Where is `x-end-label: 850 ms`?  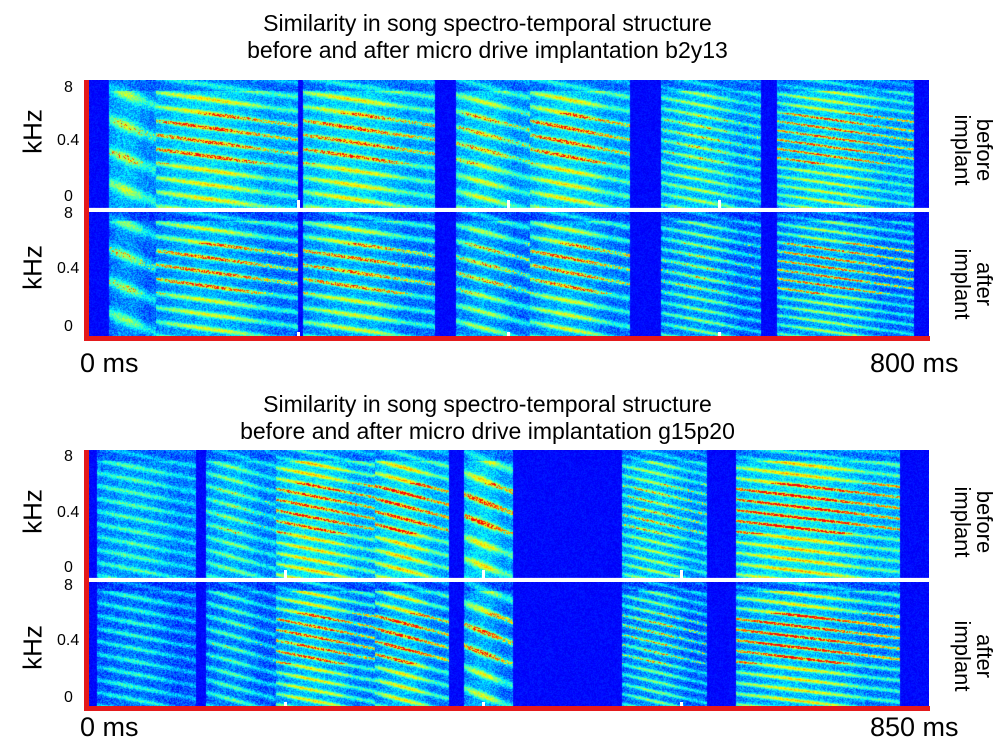 x-end-label: 850 ms is located at coordinates (914, 727).